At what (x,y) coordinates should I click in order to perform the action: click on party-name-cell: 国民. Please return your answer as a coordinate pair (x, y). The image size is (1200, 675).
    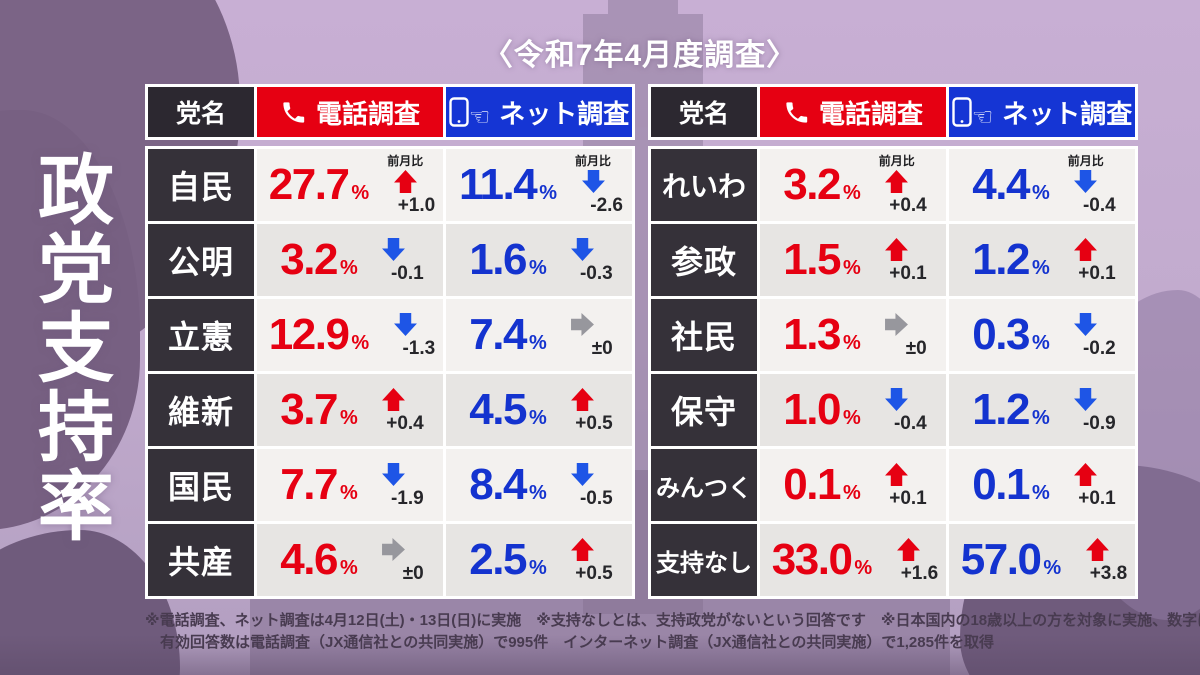
    Looking at the image, I should click on (201, 485).